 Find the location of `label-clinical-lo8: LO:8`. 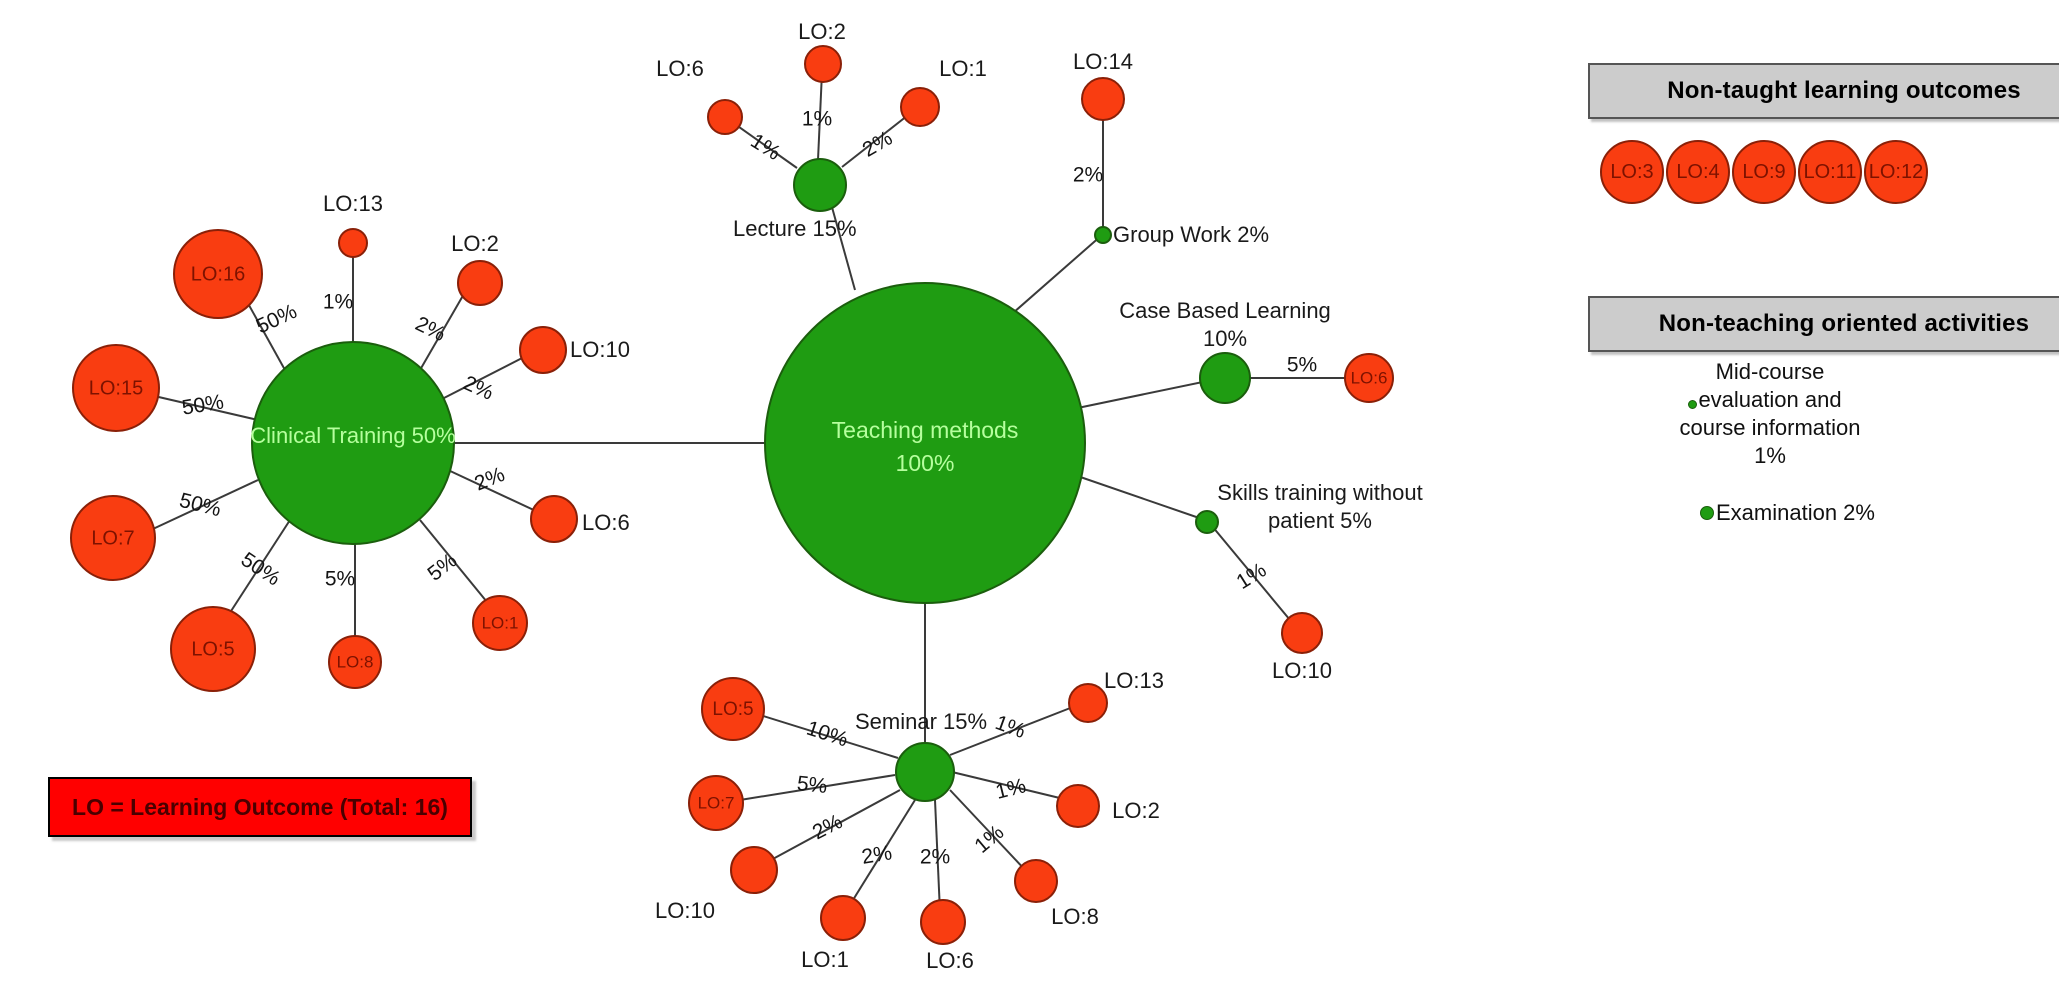

label-clinical-lo8: LO:8 is located at coordinates (355, 661).